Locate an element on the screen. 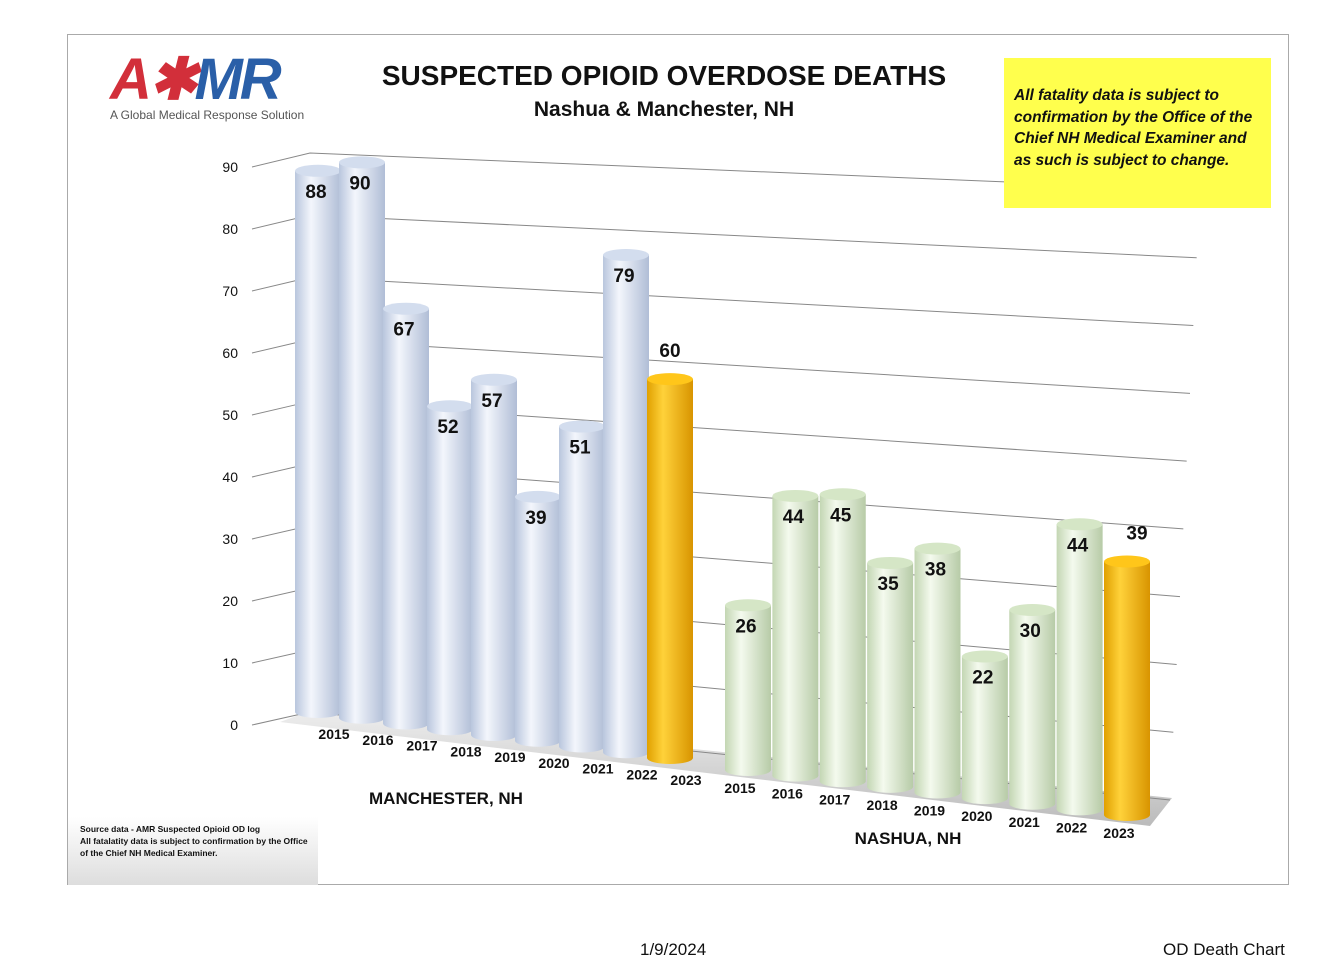 The width and height of the screenshot is (1340, 976). series-label: MANCHESTER, NH is located at coordinates (446, 798).